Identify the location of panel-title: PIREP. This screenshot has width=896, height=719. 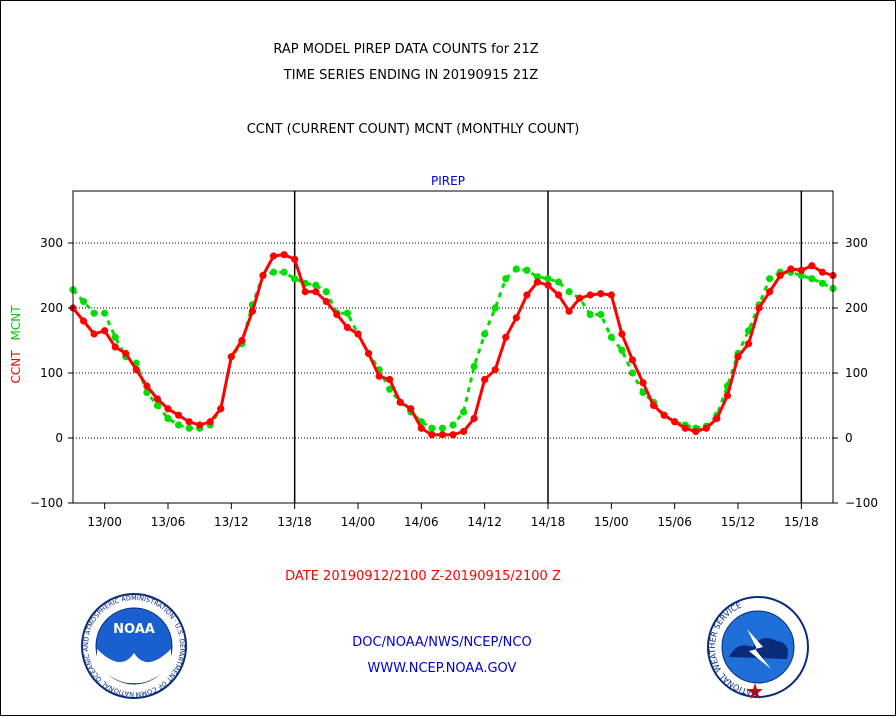
(448, 181).